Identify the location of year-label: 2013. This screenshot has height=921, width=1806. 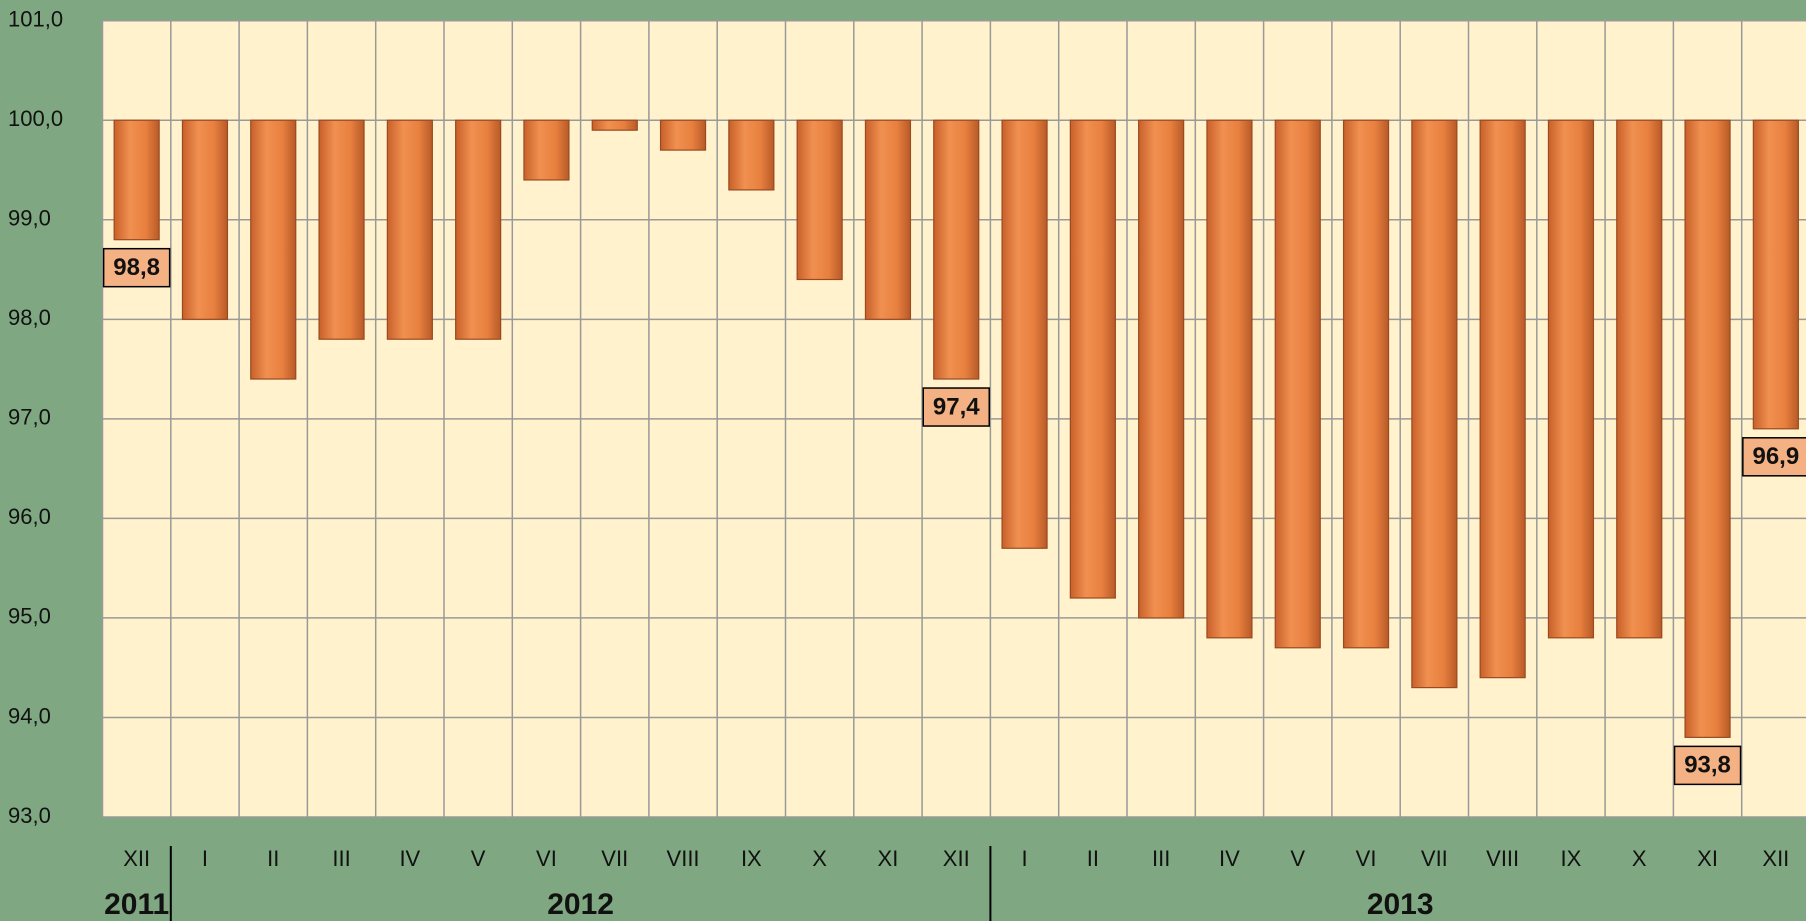
(1400, 904).